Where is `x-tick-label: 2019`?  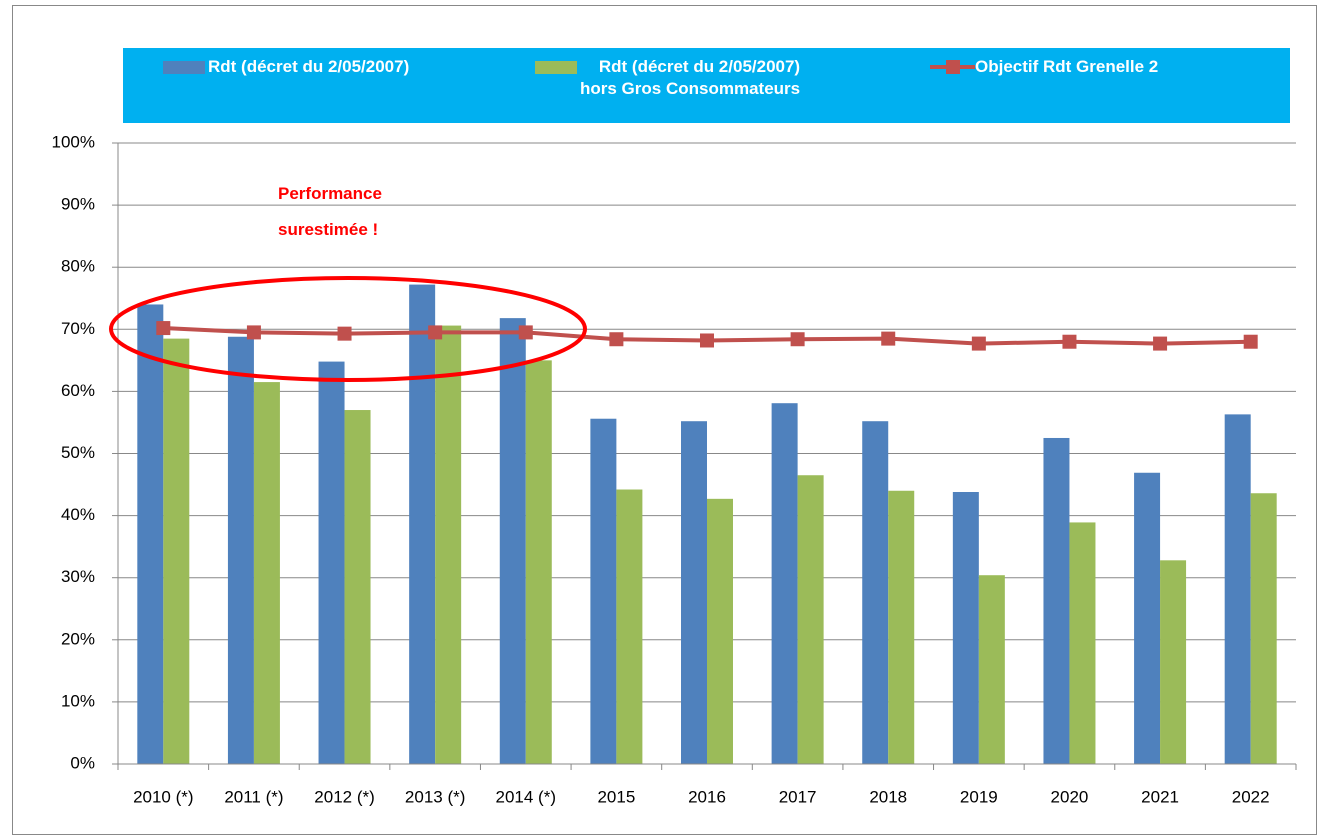
x-tick-label: 2019 is located at coordinates (979, 796).